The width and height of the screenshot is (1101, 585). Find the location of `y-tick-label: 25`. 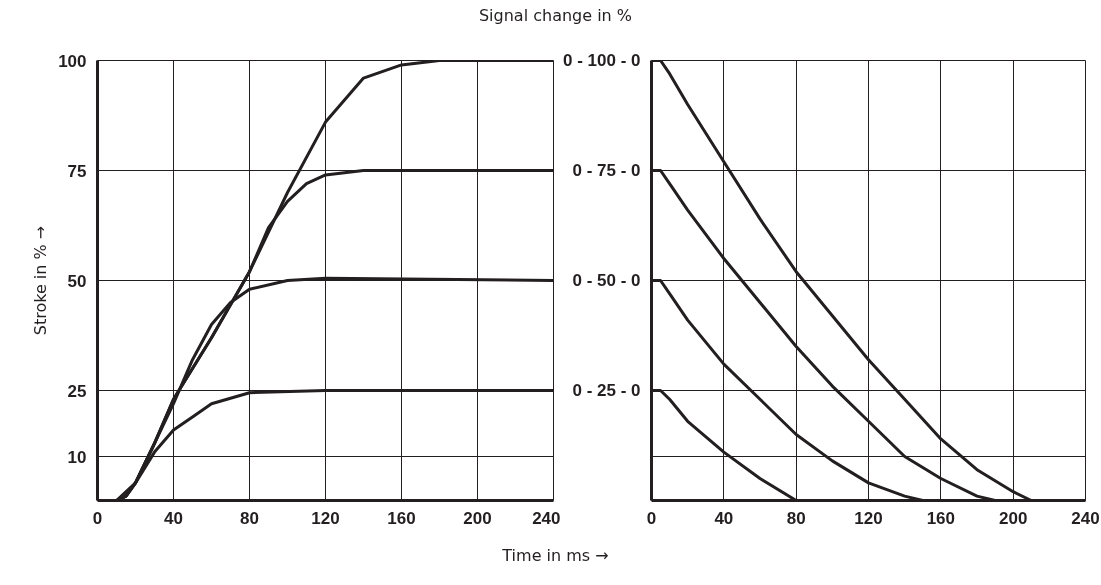

y-tick-label: 25 is located at coordinates (77, 391).